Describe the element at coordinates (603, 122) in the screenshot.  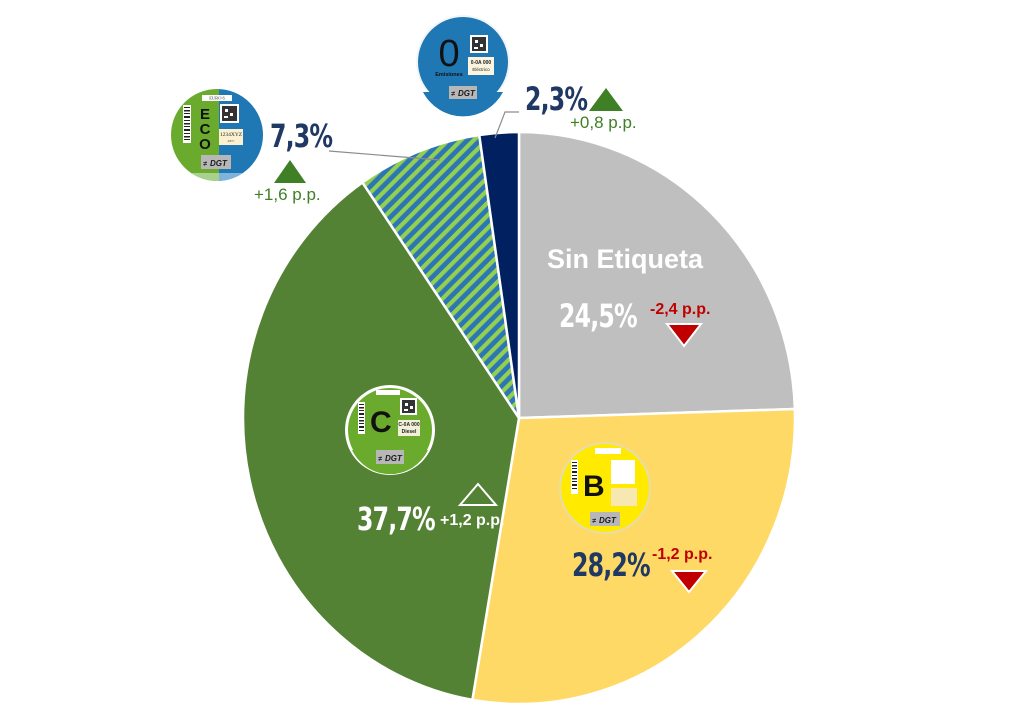
I see `cero-change: +0,8 p.p.` at that location.